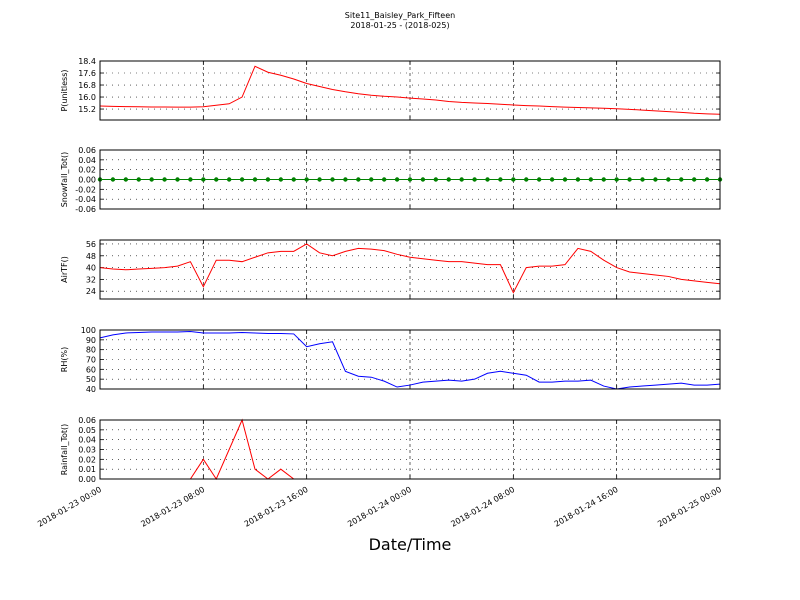  I want to click on y-tick-label: 24, so click(91, 291).